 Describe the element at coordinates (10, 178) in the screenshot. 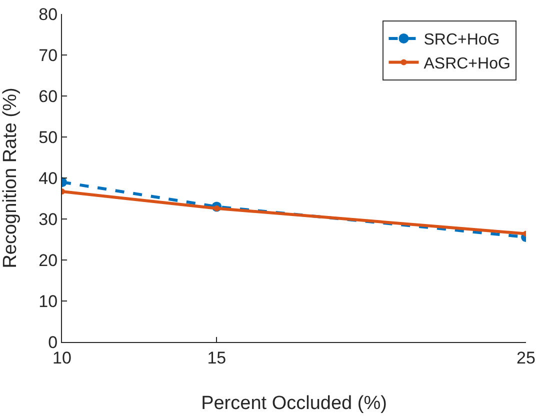

I see `y-axis-title: Recognition Rate (%)` at that location.